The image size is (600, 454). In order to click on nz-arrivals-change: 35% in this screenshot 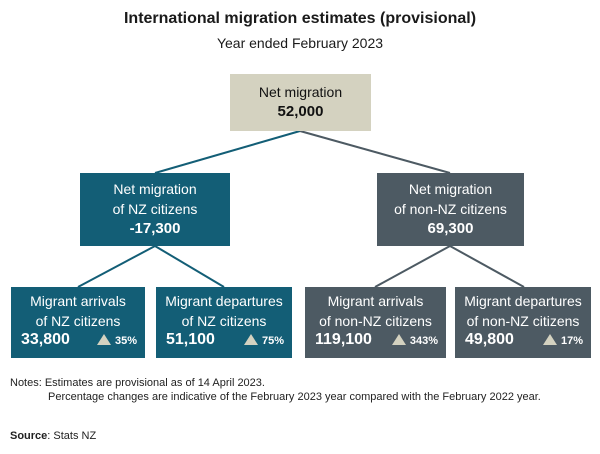, I will do `click(125, 341)`.